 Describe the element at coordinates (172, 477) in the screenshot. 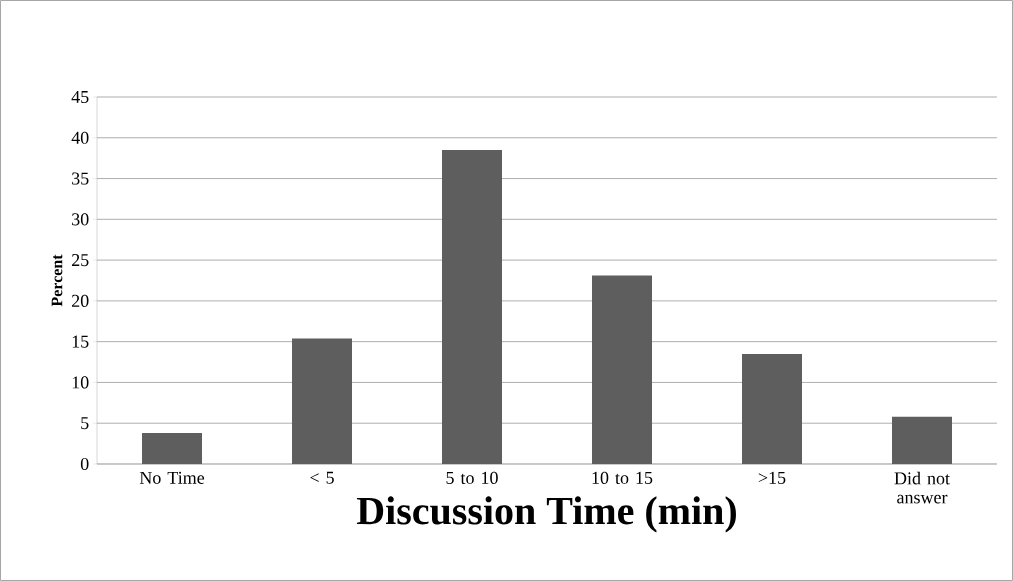

I see `x-tick-label: No Time` at that location.